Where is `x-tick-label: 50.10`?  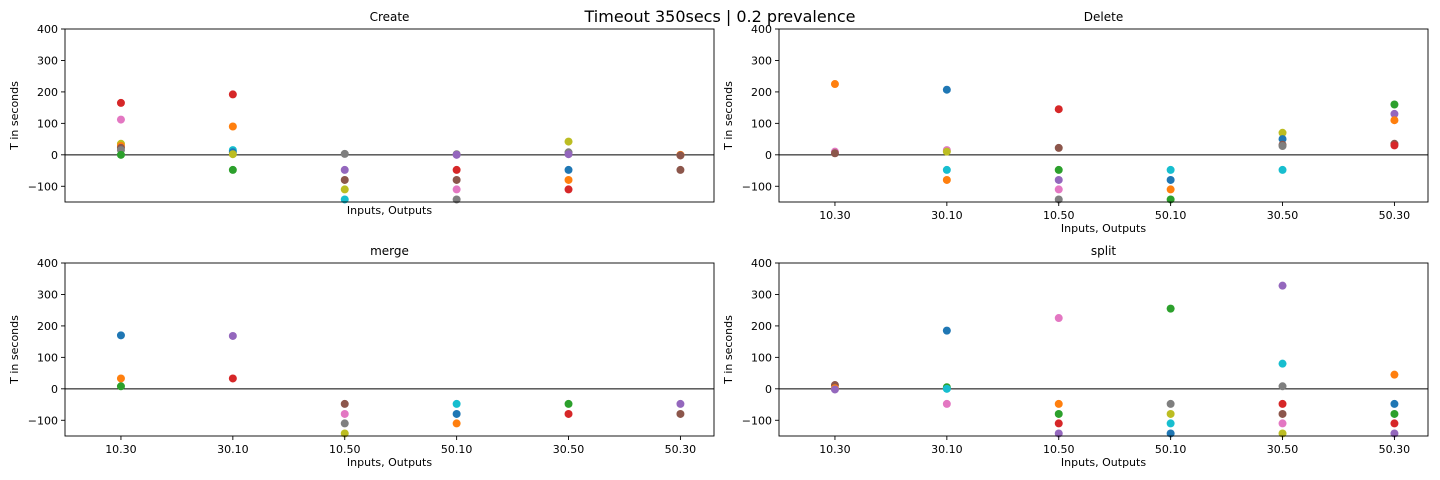
x-tick-label: 50.10 is located at coordinates (457, 449).